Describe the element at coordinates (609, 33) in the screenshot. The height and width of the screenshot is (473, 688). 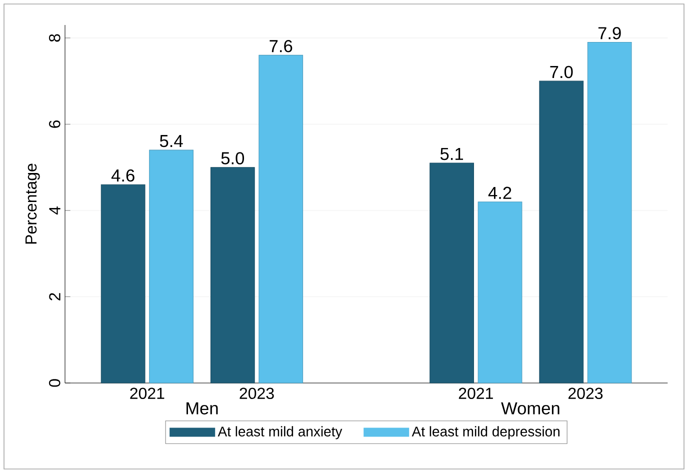
I see `data-label: 7.9` at that location.